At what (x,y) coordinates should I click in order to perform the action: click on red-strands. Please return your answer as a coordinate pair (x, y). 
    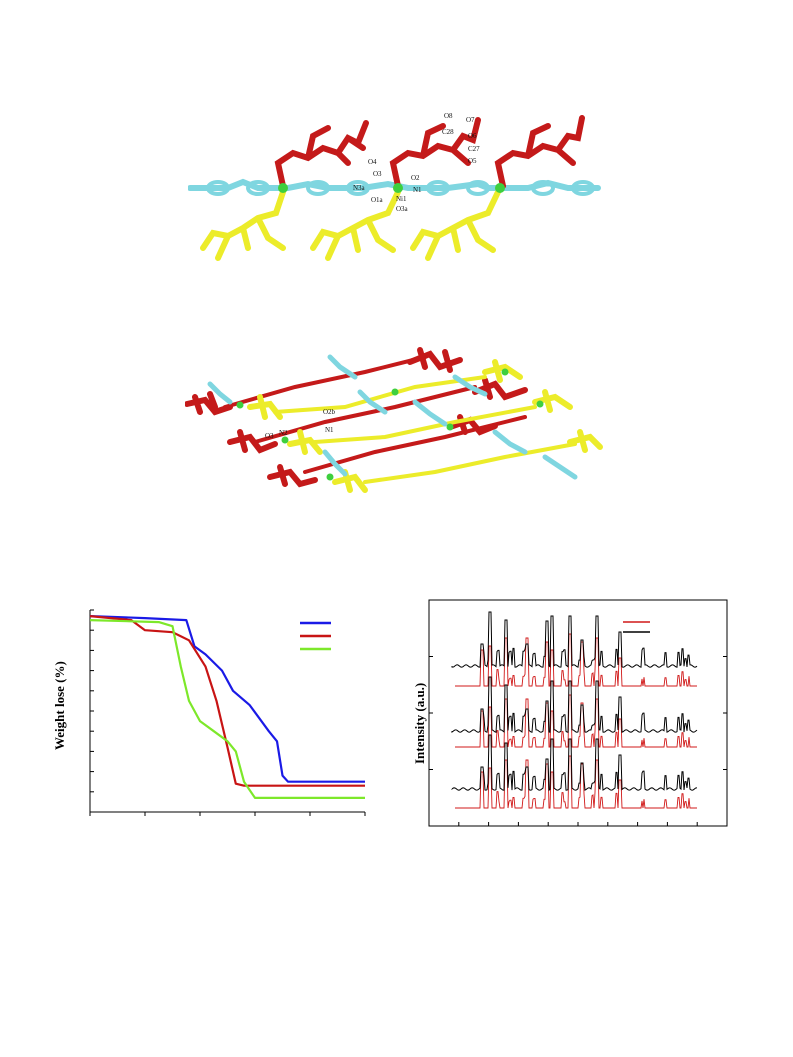
    Looking at the image, I should click on (375, 414).